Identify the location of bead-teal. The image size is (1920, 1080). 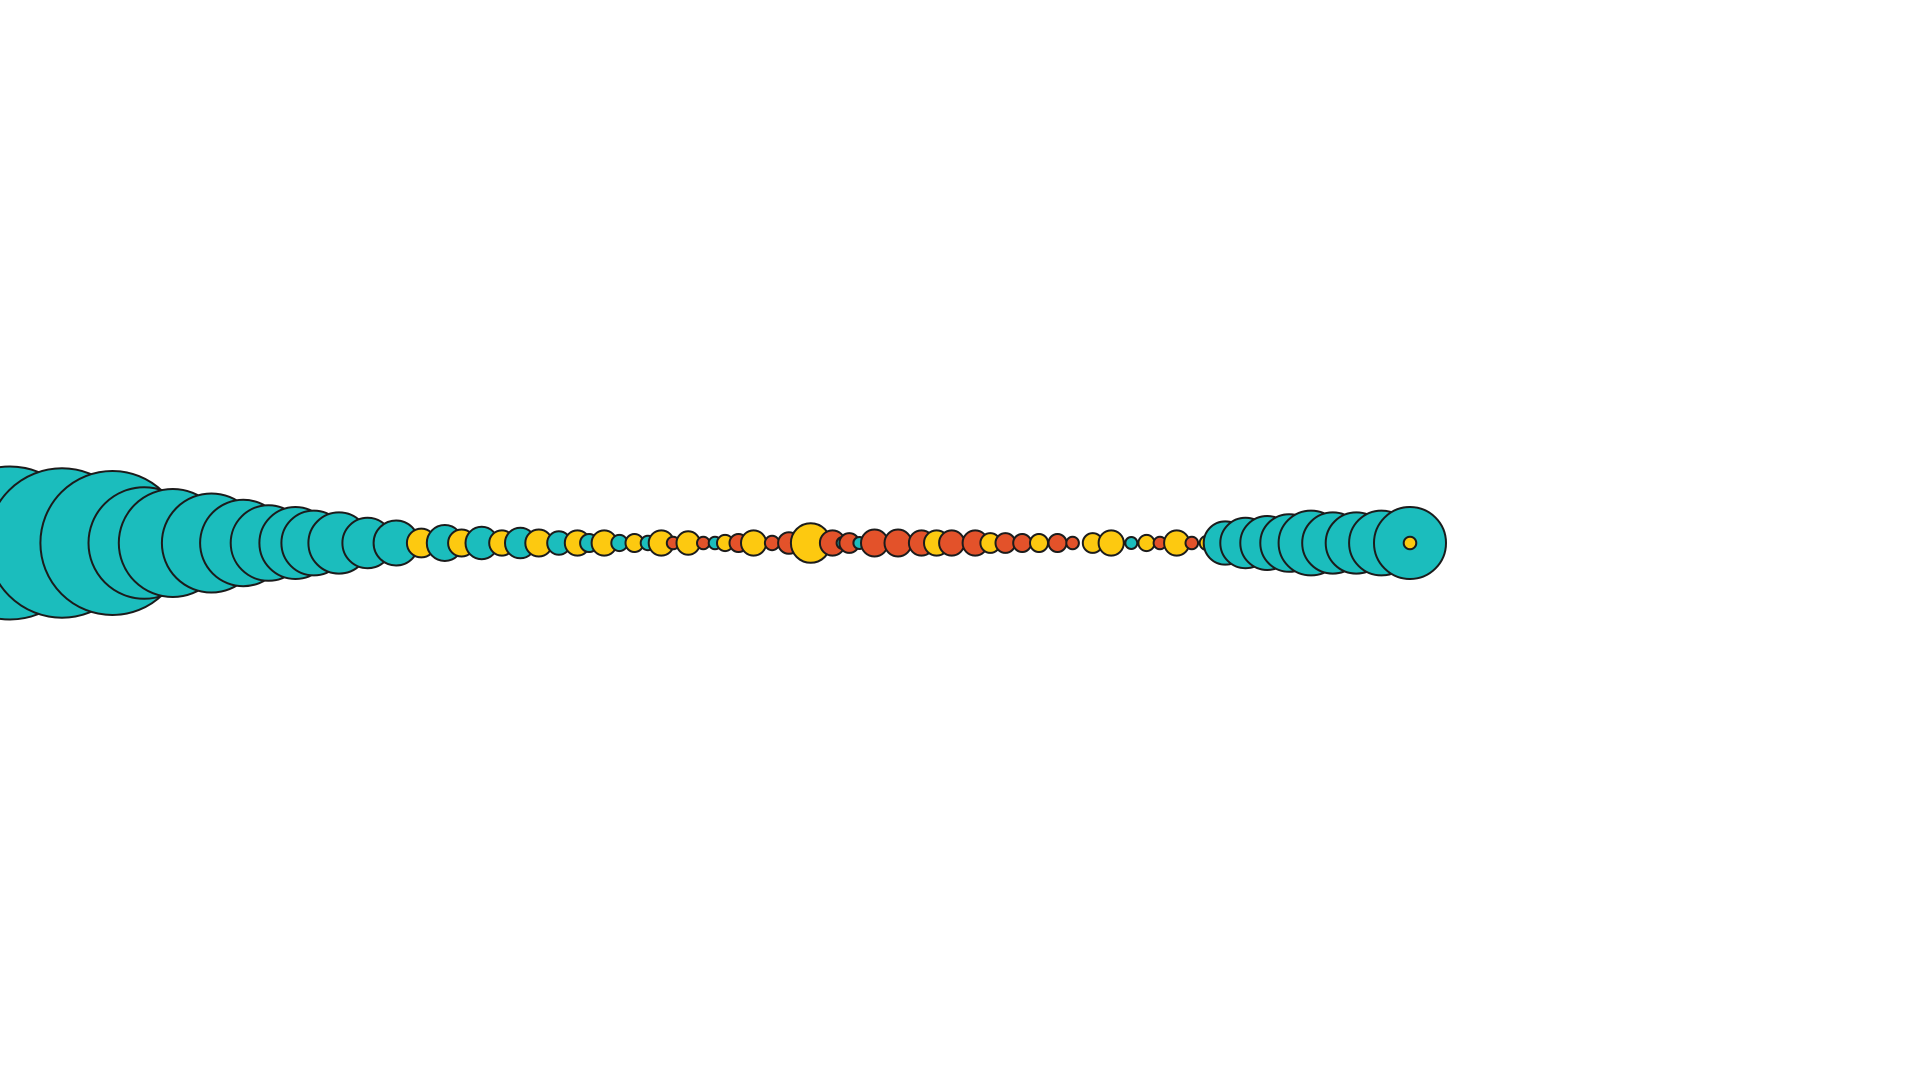
(1131, 543).